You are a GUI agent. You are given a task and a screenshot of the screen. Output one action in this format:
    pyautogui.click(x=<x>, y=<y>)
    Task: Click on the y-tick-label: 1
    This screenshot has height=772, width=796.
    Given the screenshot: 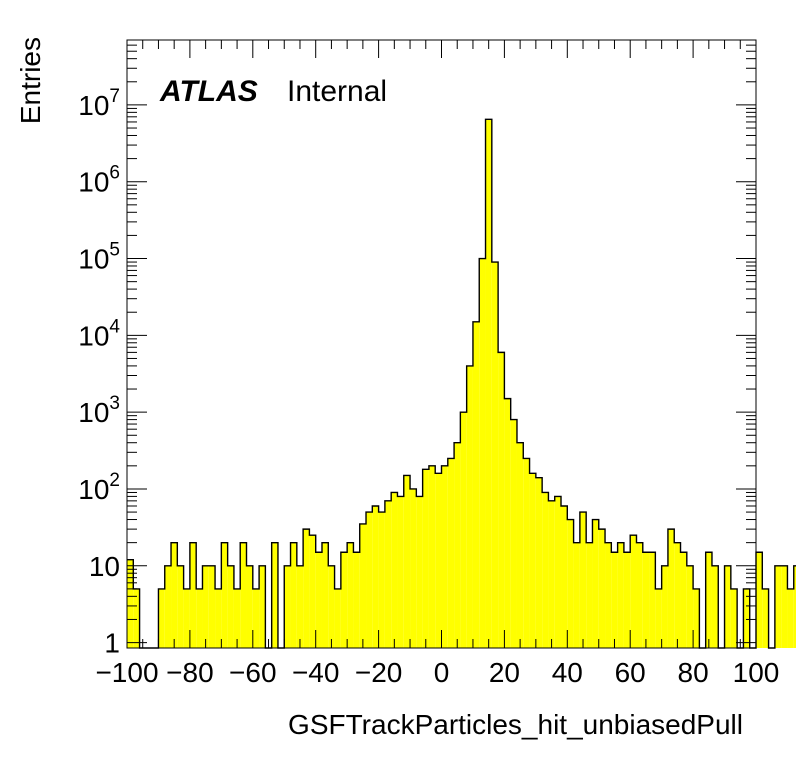 What is the action you would take?
    pyautogui.click(x=112, y=643)
    